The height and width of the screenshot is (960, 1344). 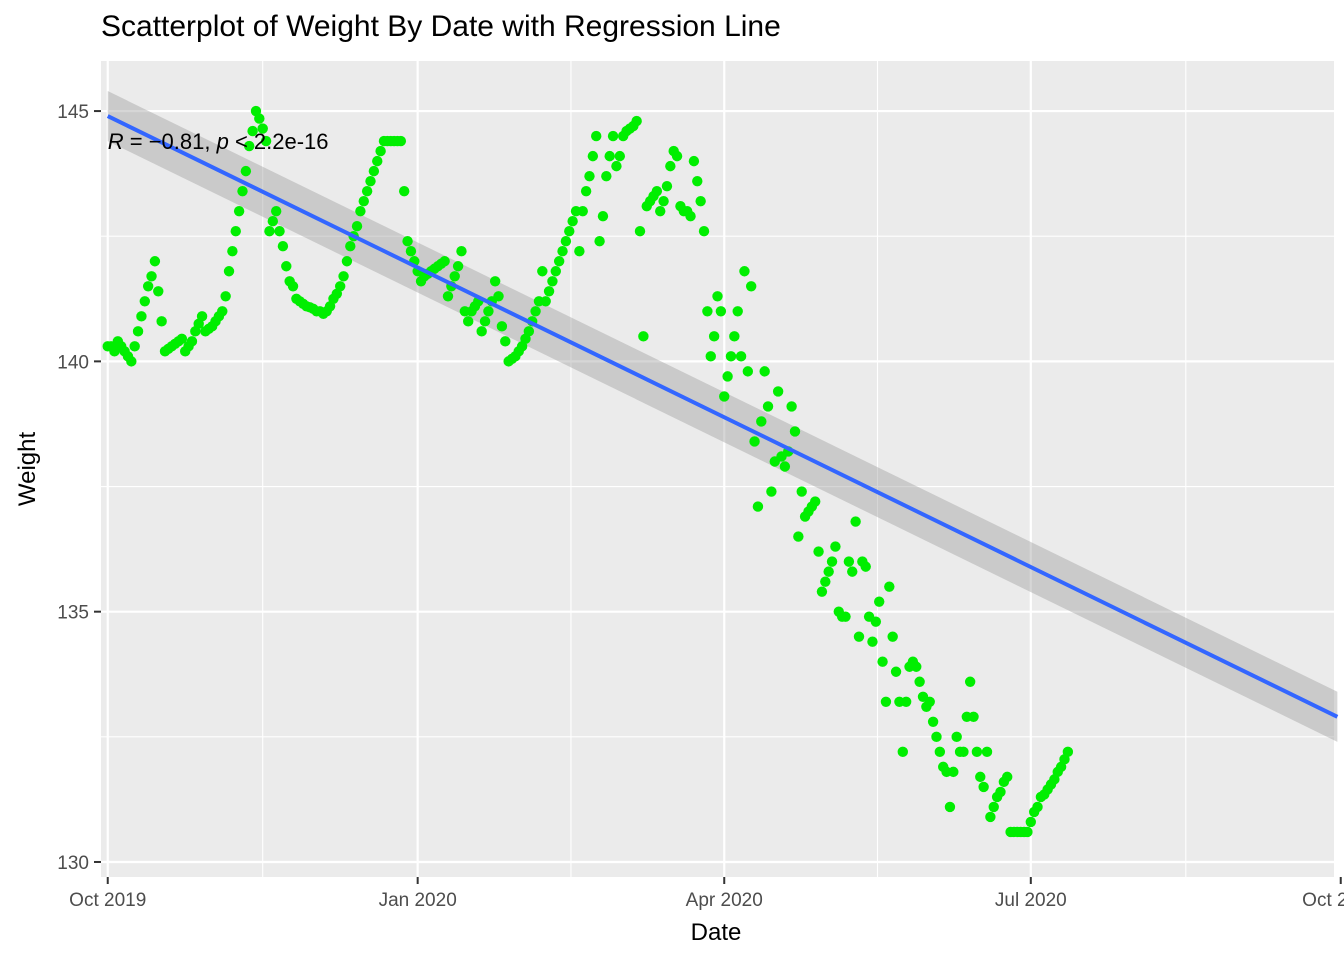 I want to click on stat-annotation: R = −0.81, p < 2.2e-16, so click(x=218, y=141).